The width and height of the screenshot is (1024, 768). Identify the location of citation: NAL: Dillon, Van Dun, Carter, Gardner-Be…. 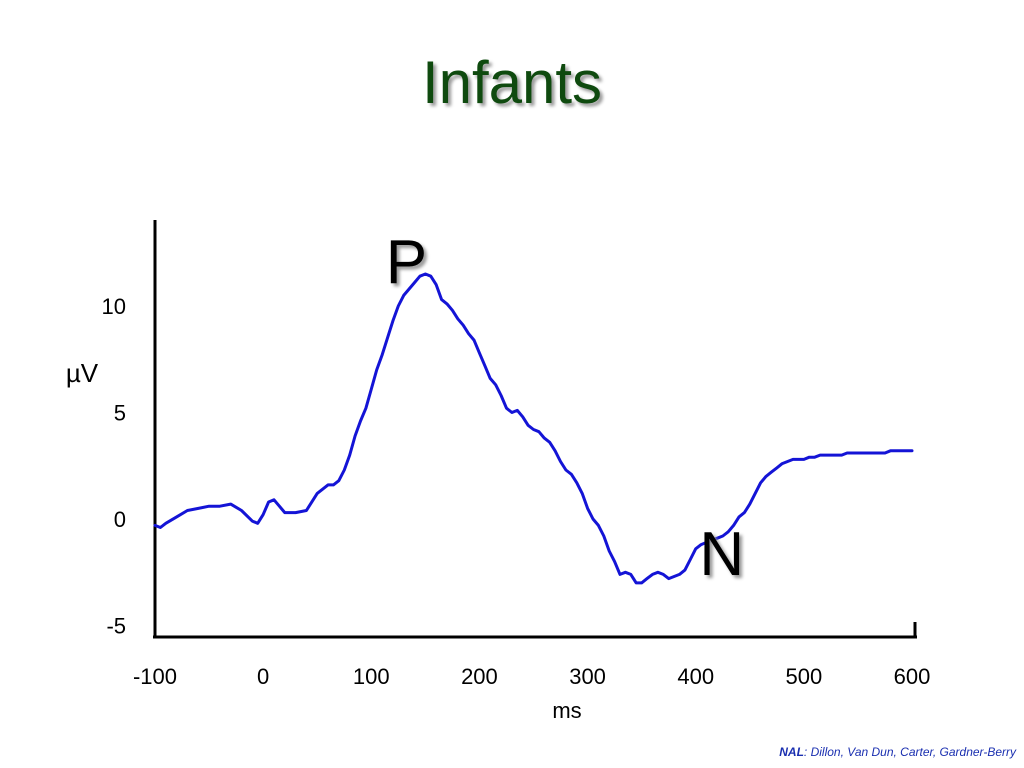
(897, 752).